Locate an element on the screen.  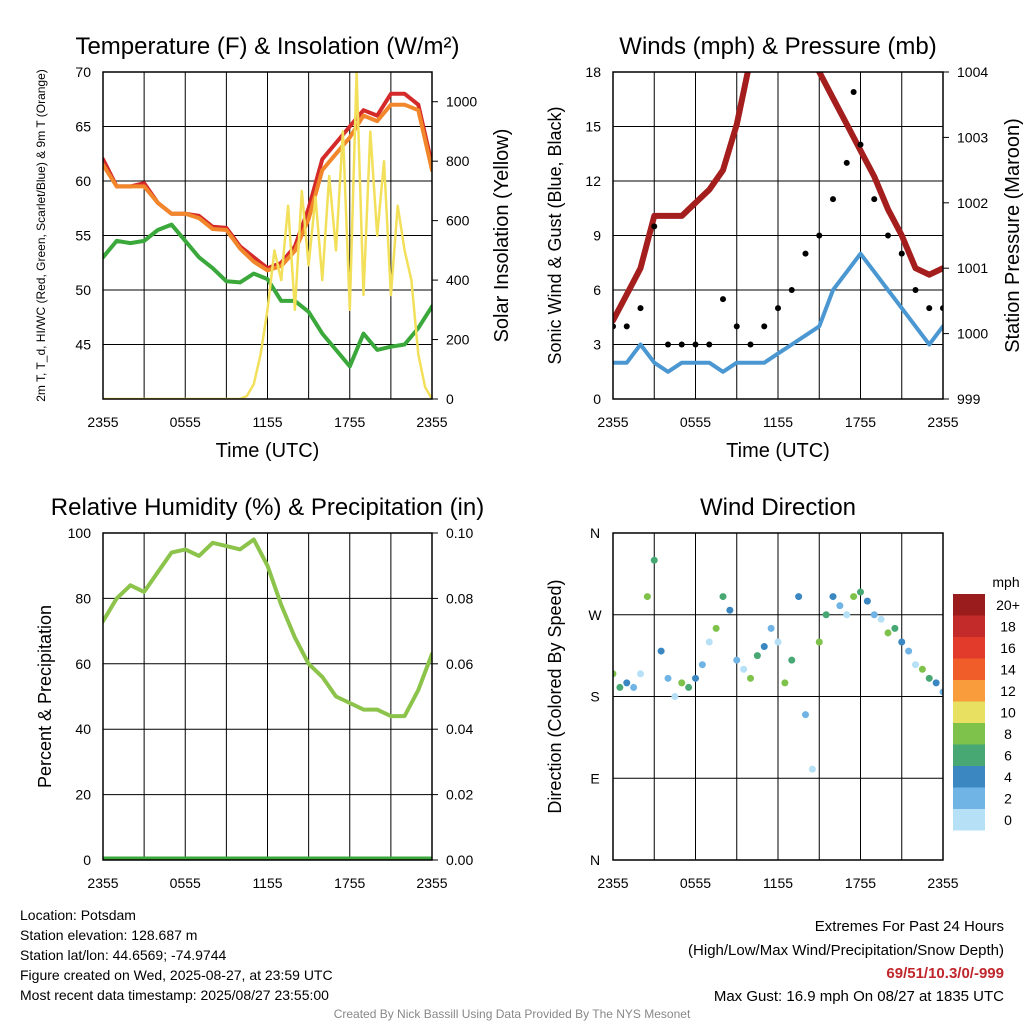
colorbar-label: 2 is located at coordinates (1008, 799).